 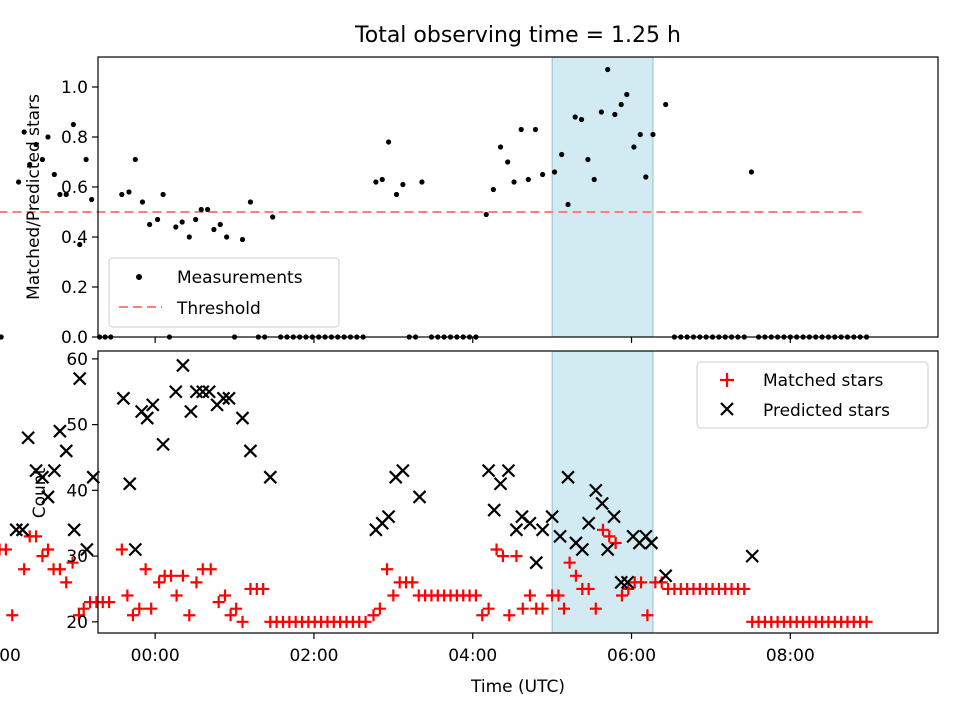 What do you see at coordinates (77, 360) in the screenshot?
I see `count-y-tick-label: 60` at bounding box center [77, 360].